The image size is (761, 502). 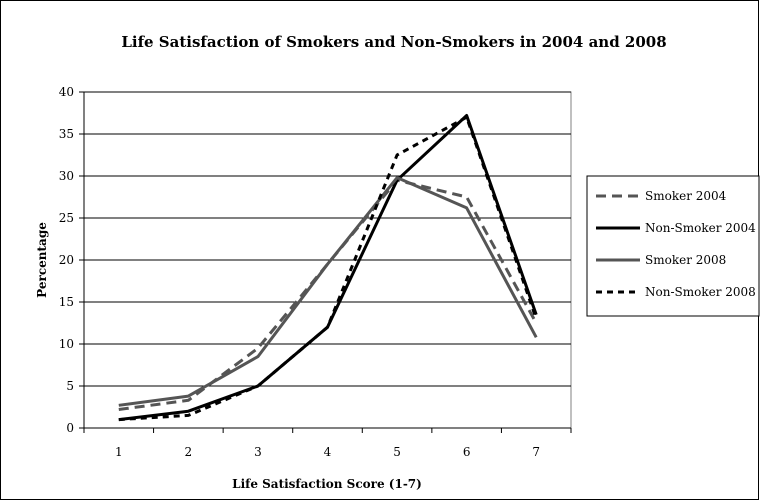 I want to click on y-tick-label: 20, so click(x=66, y=260).